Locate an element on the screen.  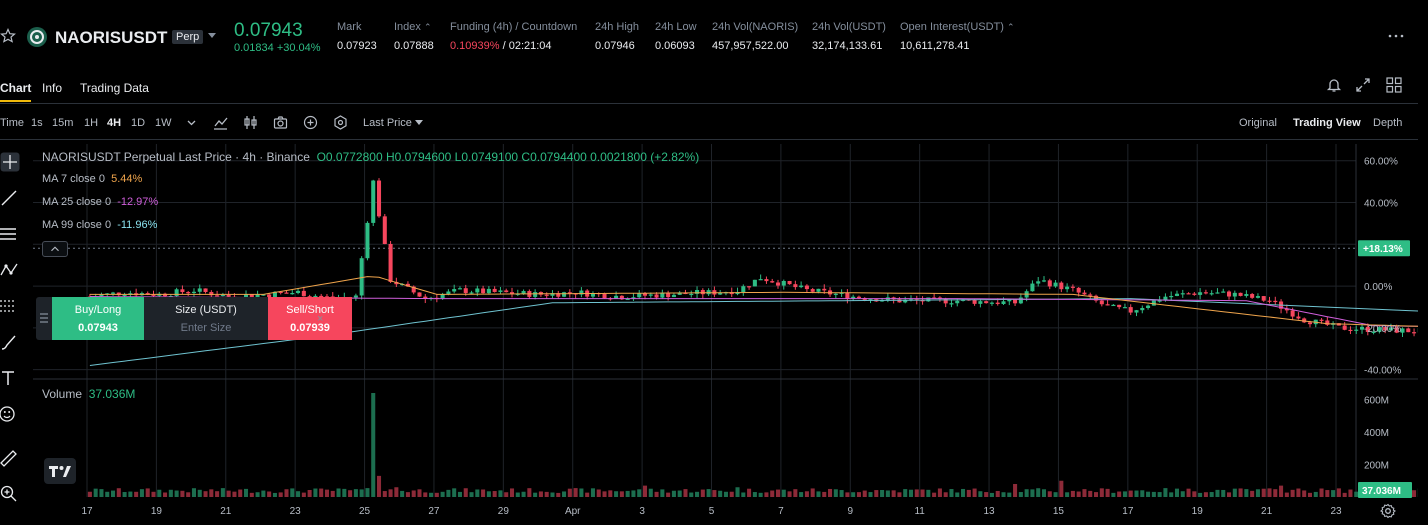
drawing-toolbar is located at coordinates (11, 334).